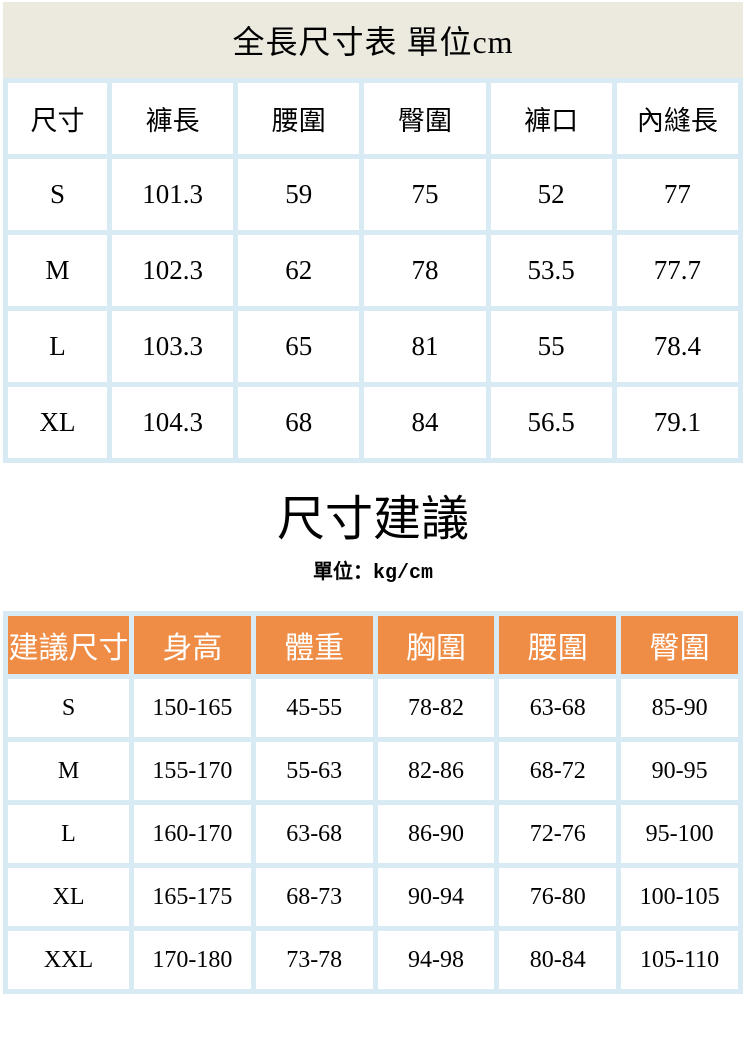 The width and height of the screenshot is (746, 1050). Describe the element at coordinates (402, 574) in the screenshot. I see `unit-value: kg/cm` at that location.